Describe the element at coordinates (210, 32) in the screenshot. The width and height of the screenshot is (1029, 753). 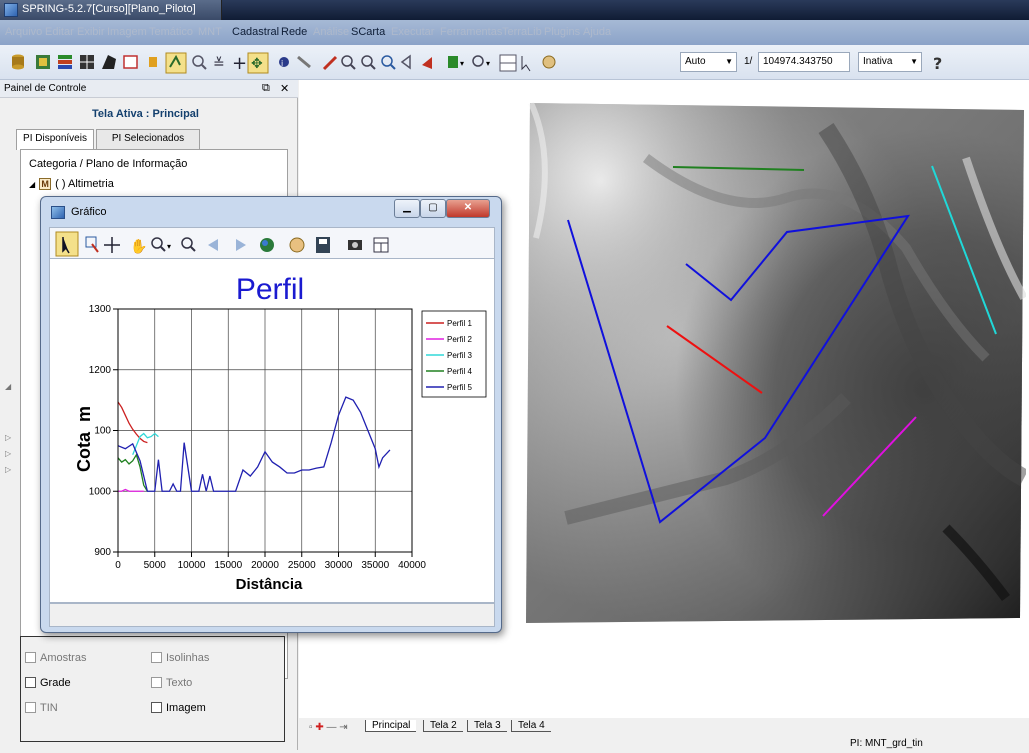
I see `menu-item-mnt: MNT` at that location.